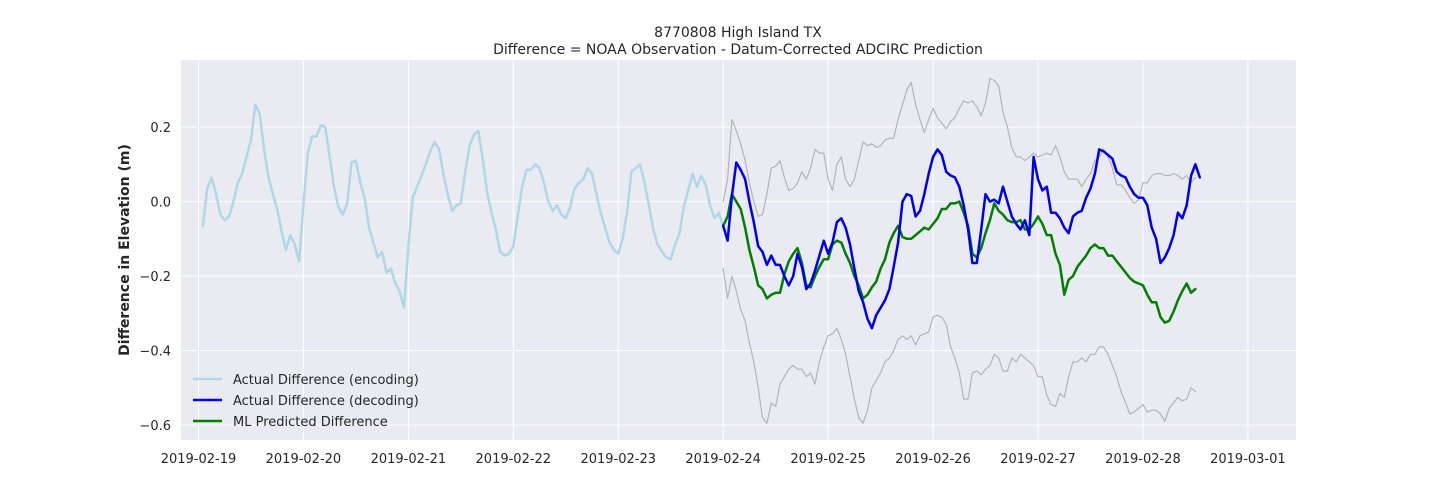 The height and width of the screenshot is (504, 1440). What do you see at coordinates (1143, 459) in the screenshot?
I see `x-tick-label: 2019-02-28` at bounding box center [1143, 459].